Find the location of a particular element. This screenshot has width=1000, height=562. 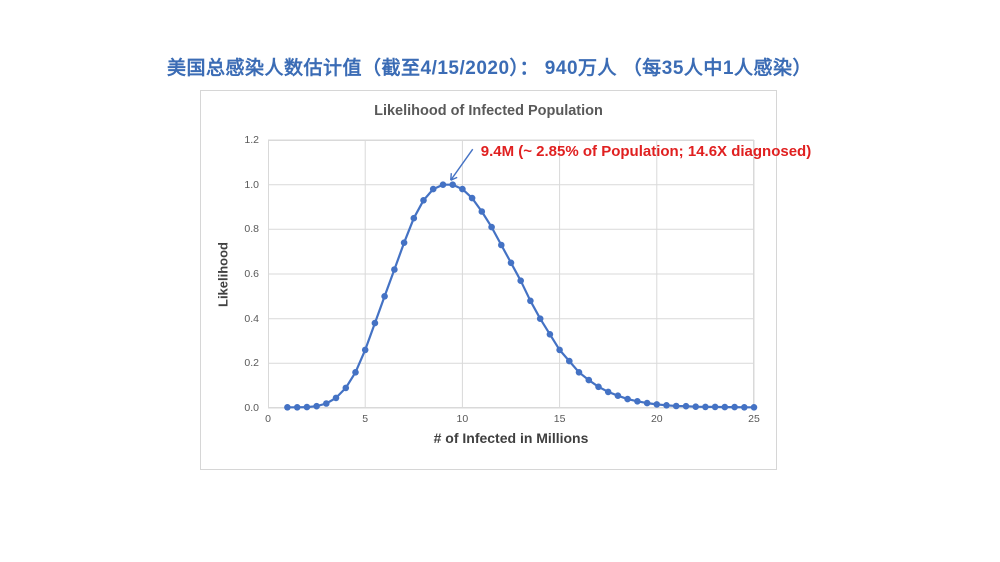

x-tick-label: 10 is located at coordinates (462, 419).